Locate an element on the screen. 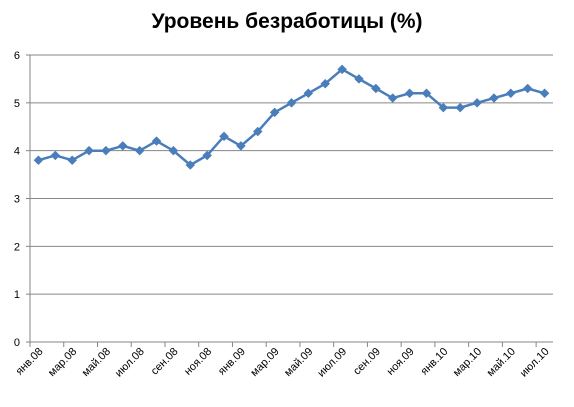 The width and height of the screenshot is (574, 407). x-tick-label: май.08 is located at coordinates (96, 362).